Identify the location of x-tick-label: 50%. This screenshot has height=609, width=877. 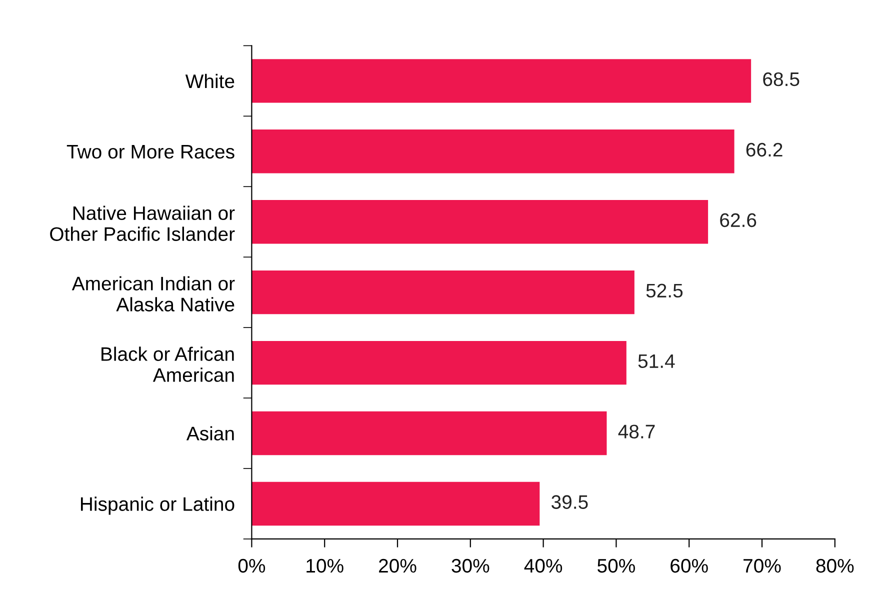
(616, 565).